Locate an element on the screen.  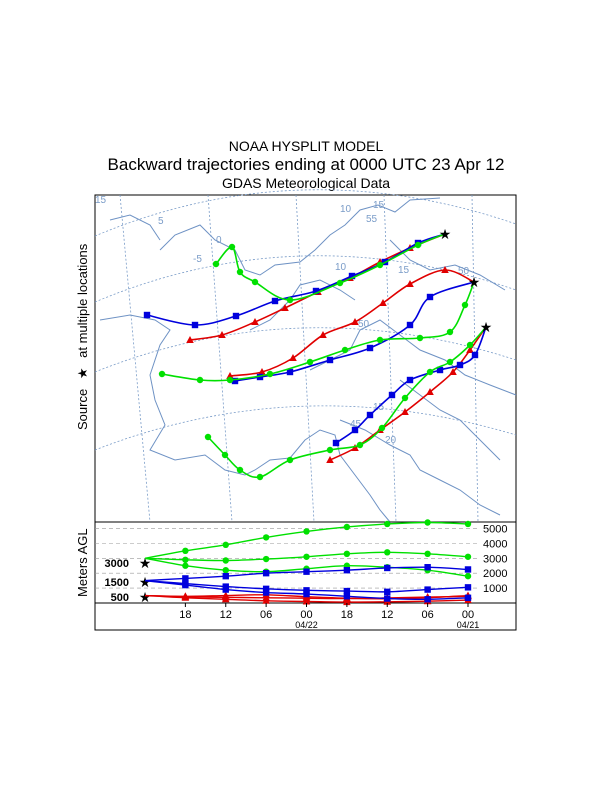
map-ylabel-suffix: at multiple locations is located at coordinates (82, 300).